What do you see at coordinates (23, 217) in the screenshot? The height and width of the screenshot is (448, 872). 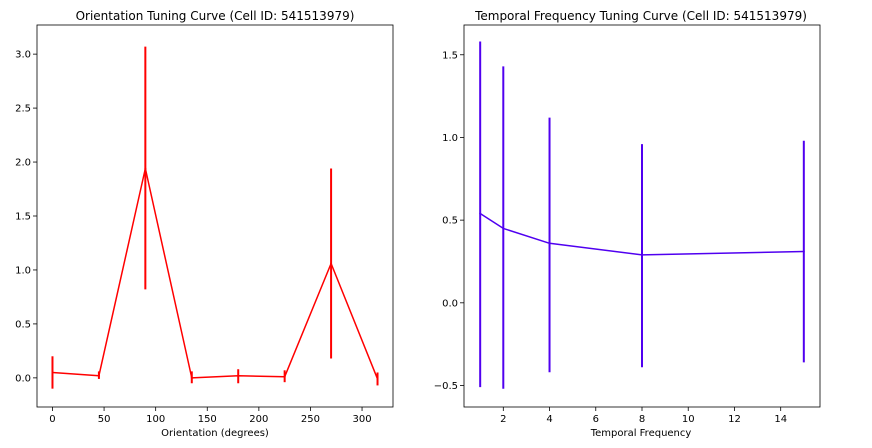 I see `orientation-y-tick-label: 1.5` at bounding box center [23, 217].